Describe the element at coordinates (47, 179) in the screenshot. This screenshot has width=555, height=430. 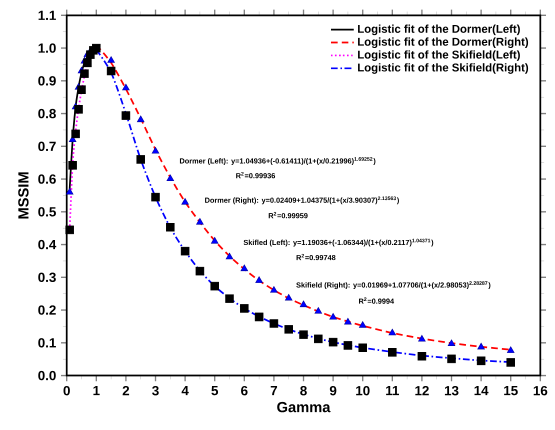
I see `y-tick-label: 0.6` at that location.